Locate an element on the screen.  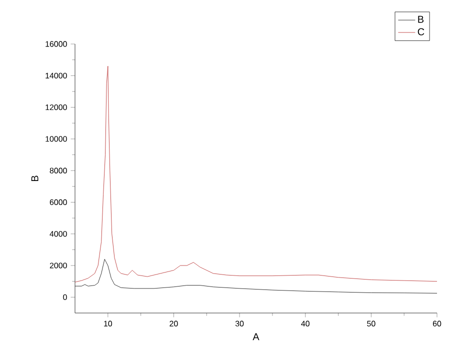
y-axis-title: B is located at coordinates (34, 179).